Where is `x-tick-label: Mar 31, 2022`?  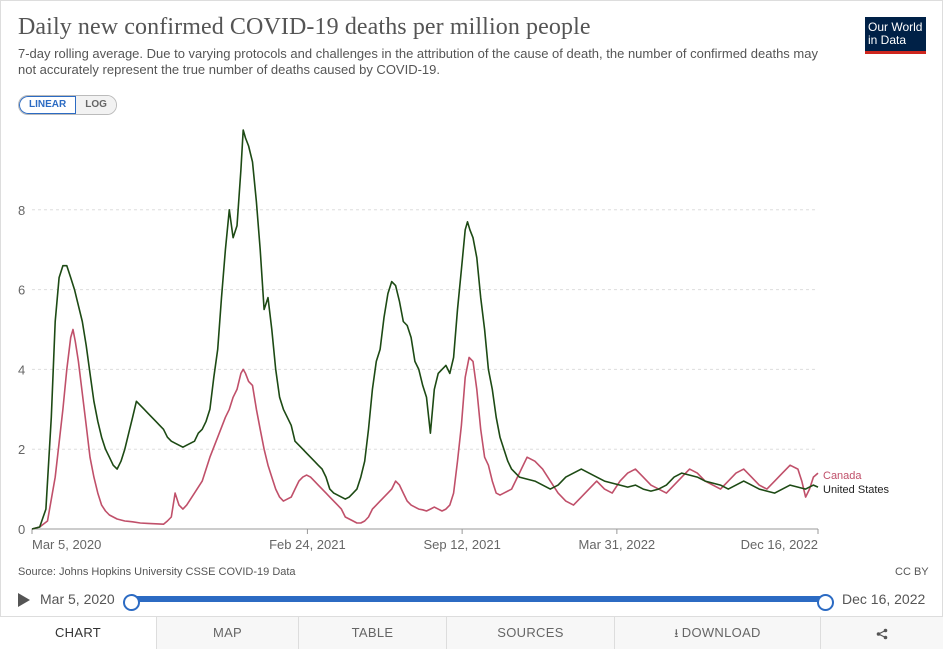 x-tick-label: Mar 31, 2022 is located at coordinates (617, 544).